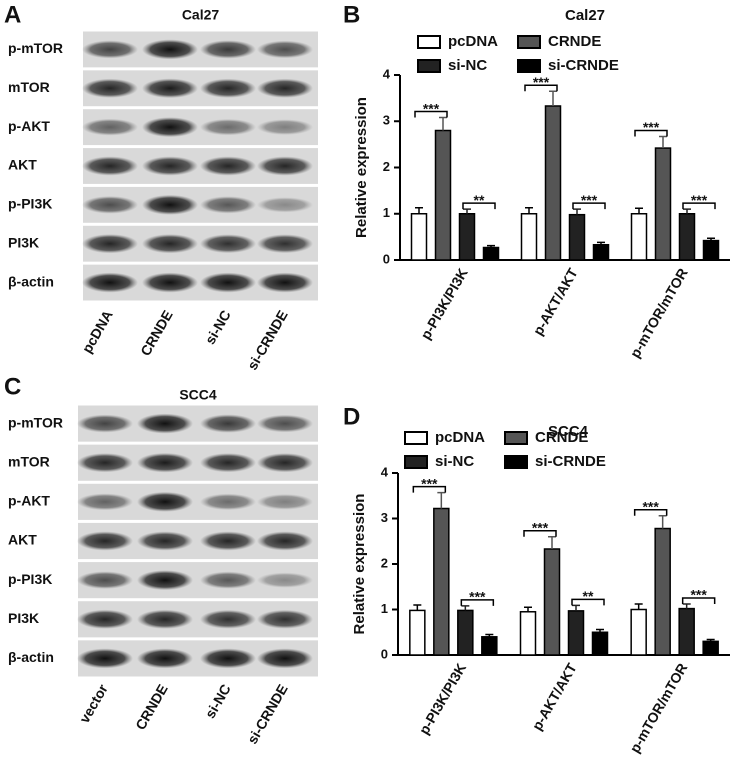 The width and height of the screenshot is (735, 763). Describe the element at coordinates (30, 579) in the screenshot. I see `blot-row-label: p-PI3K` at that location.